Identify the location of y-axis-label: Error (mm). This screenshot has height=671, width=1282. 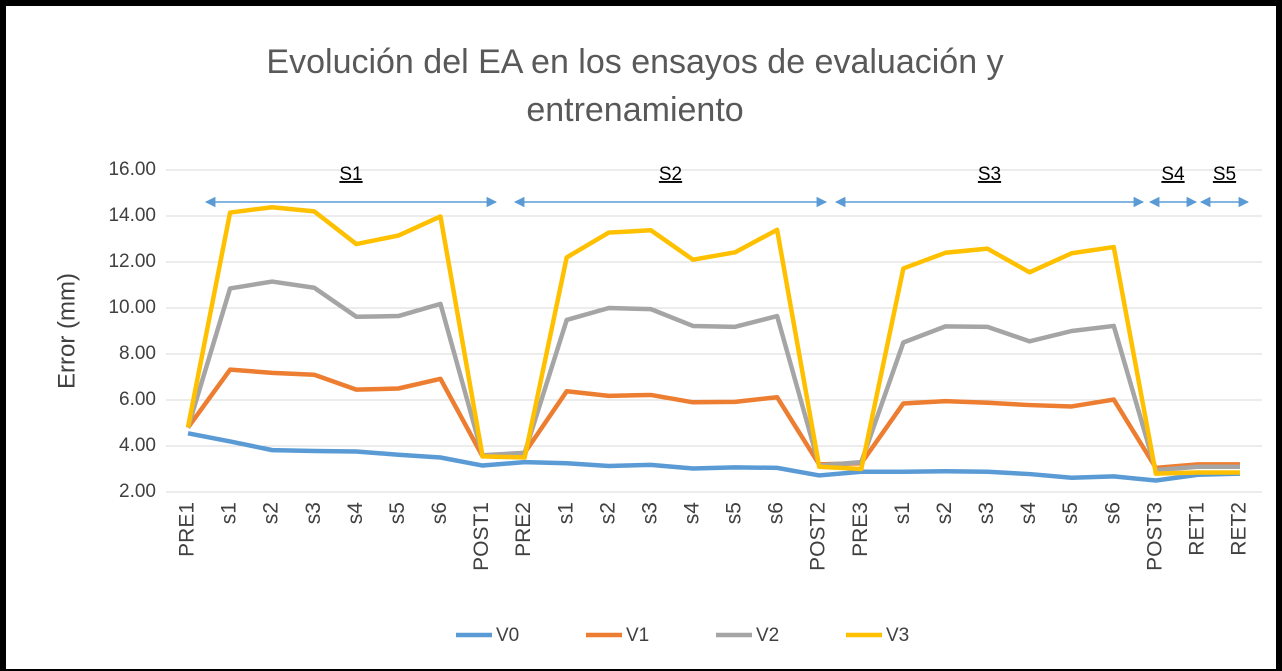
(66, 331).